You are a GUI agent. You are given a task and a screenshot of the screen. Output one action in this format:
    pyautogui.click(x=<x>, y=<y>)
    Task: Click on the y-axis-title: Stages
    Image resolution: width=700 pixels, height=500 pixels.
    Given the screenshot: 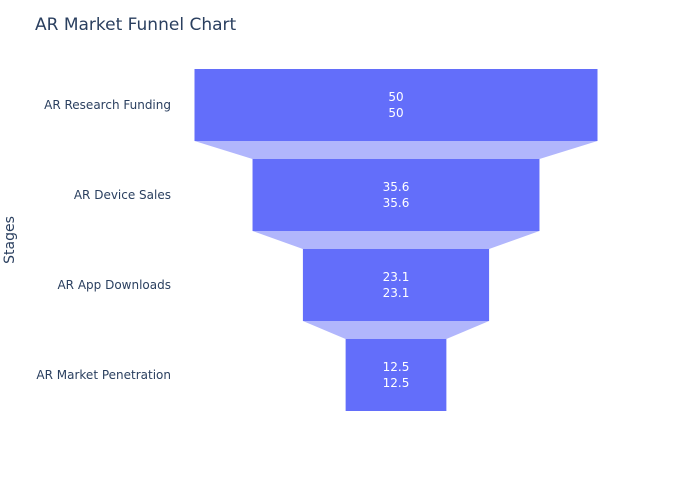 What is the action you would take?
    pyautogui.click(x=10, y=240)
    